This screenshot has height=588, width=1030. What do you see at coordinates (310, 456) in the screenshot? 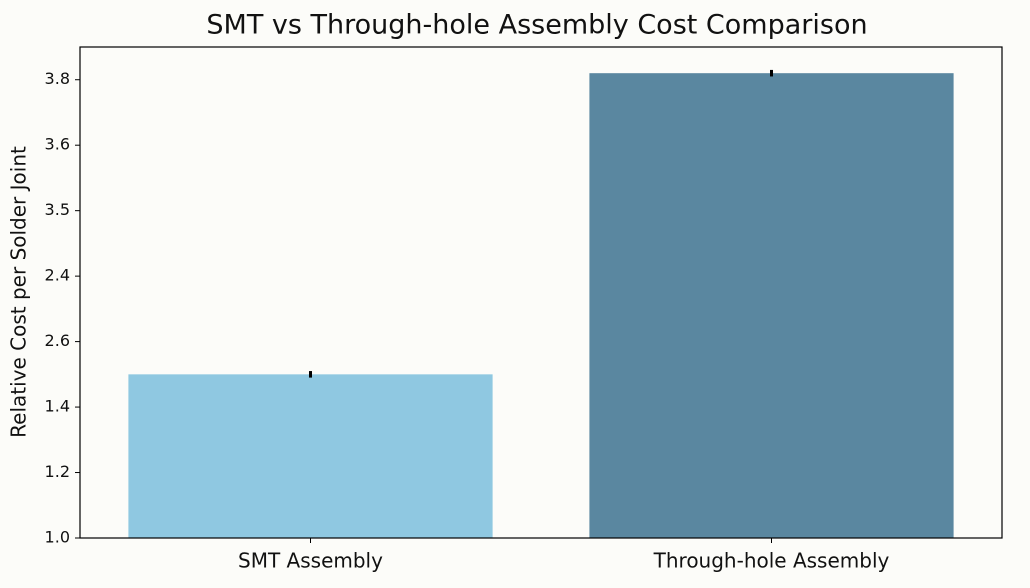
I see `bar` at bounding box center [310, 456].